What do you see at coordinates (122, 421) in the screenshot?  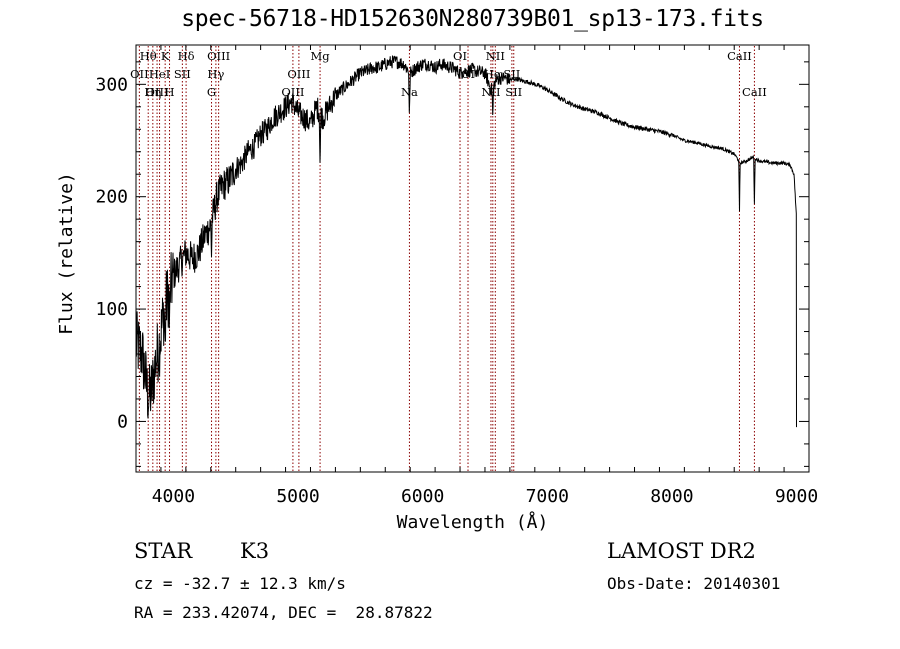 I see `y-tick-label: 0` at bounding box center [122, 421].